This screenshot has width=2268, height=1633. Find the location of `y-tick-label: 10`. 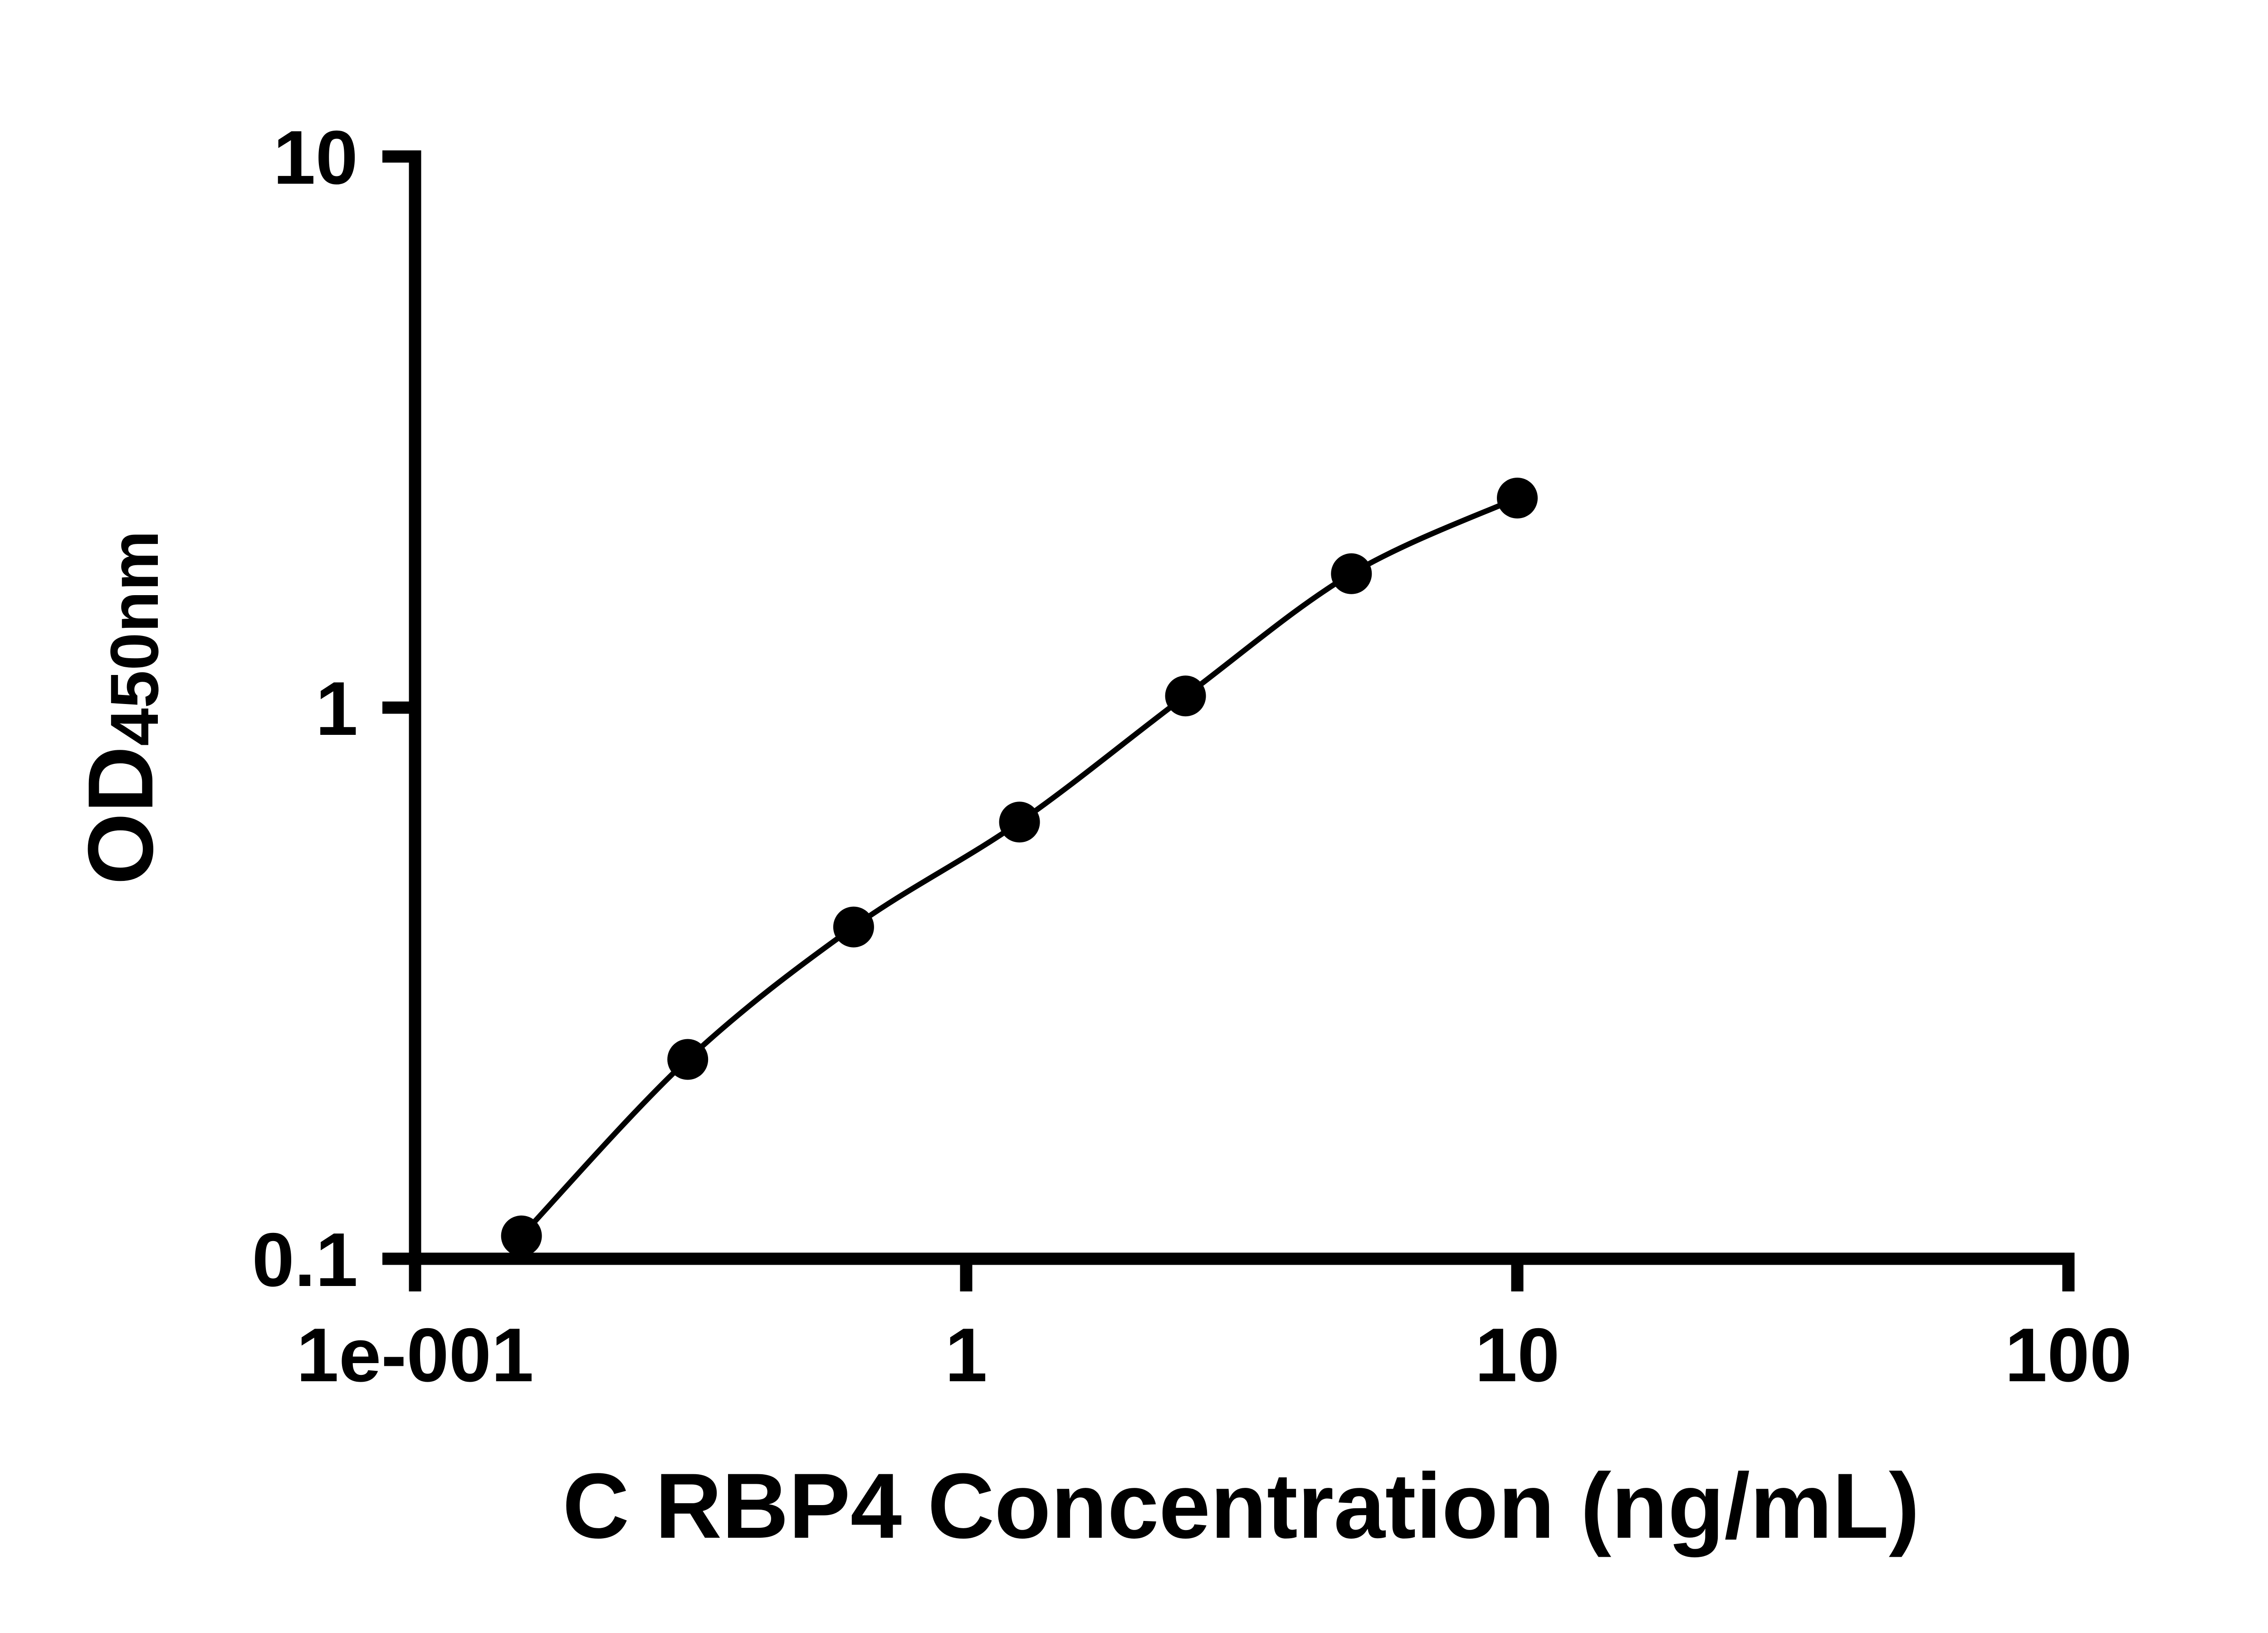

y-tick-label: 10 is located at coordinates (316, 157).